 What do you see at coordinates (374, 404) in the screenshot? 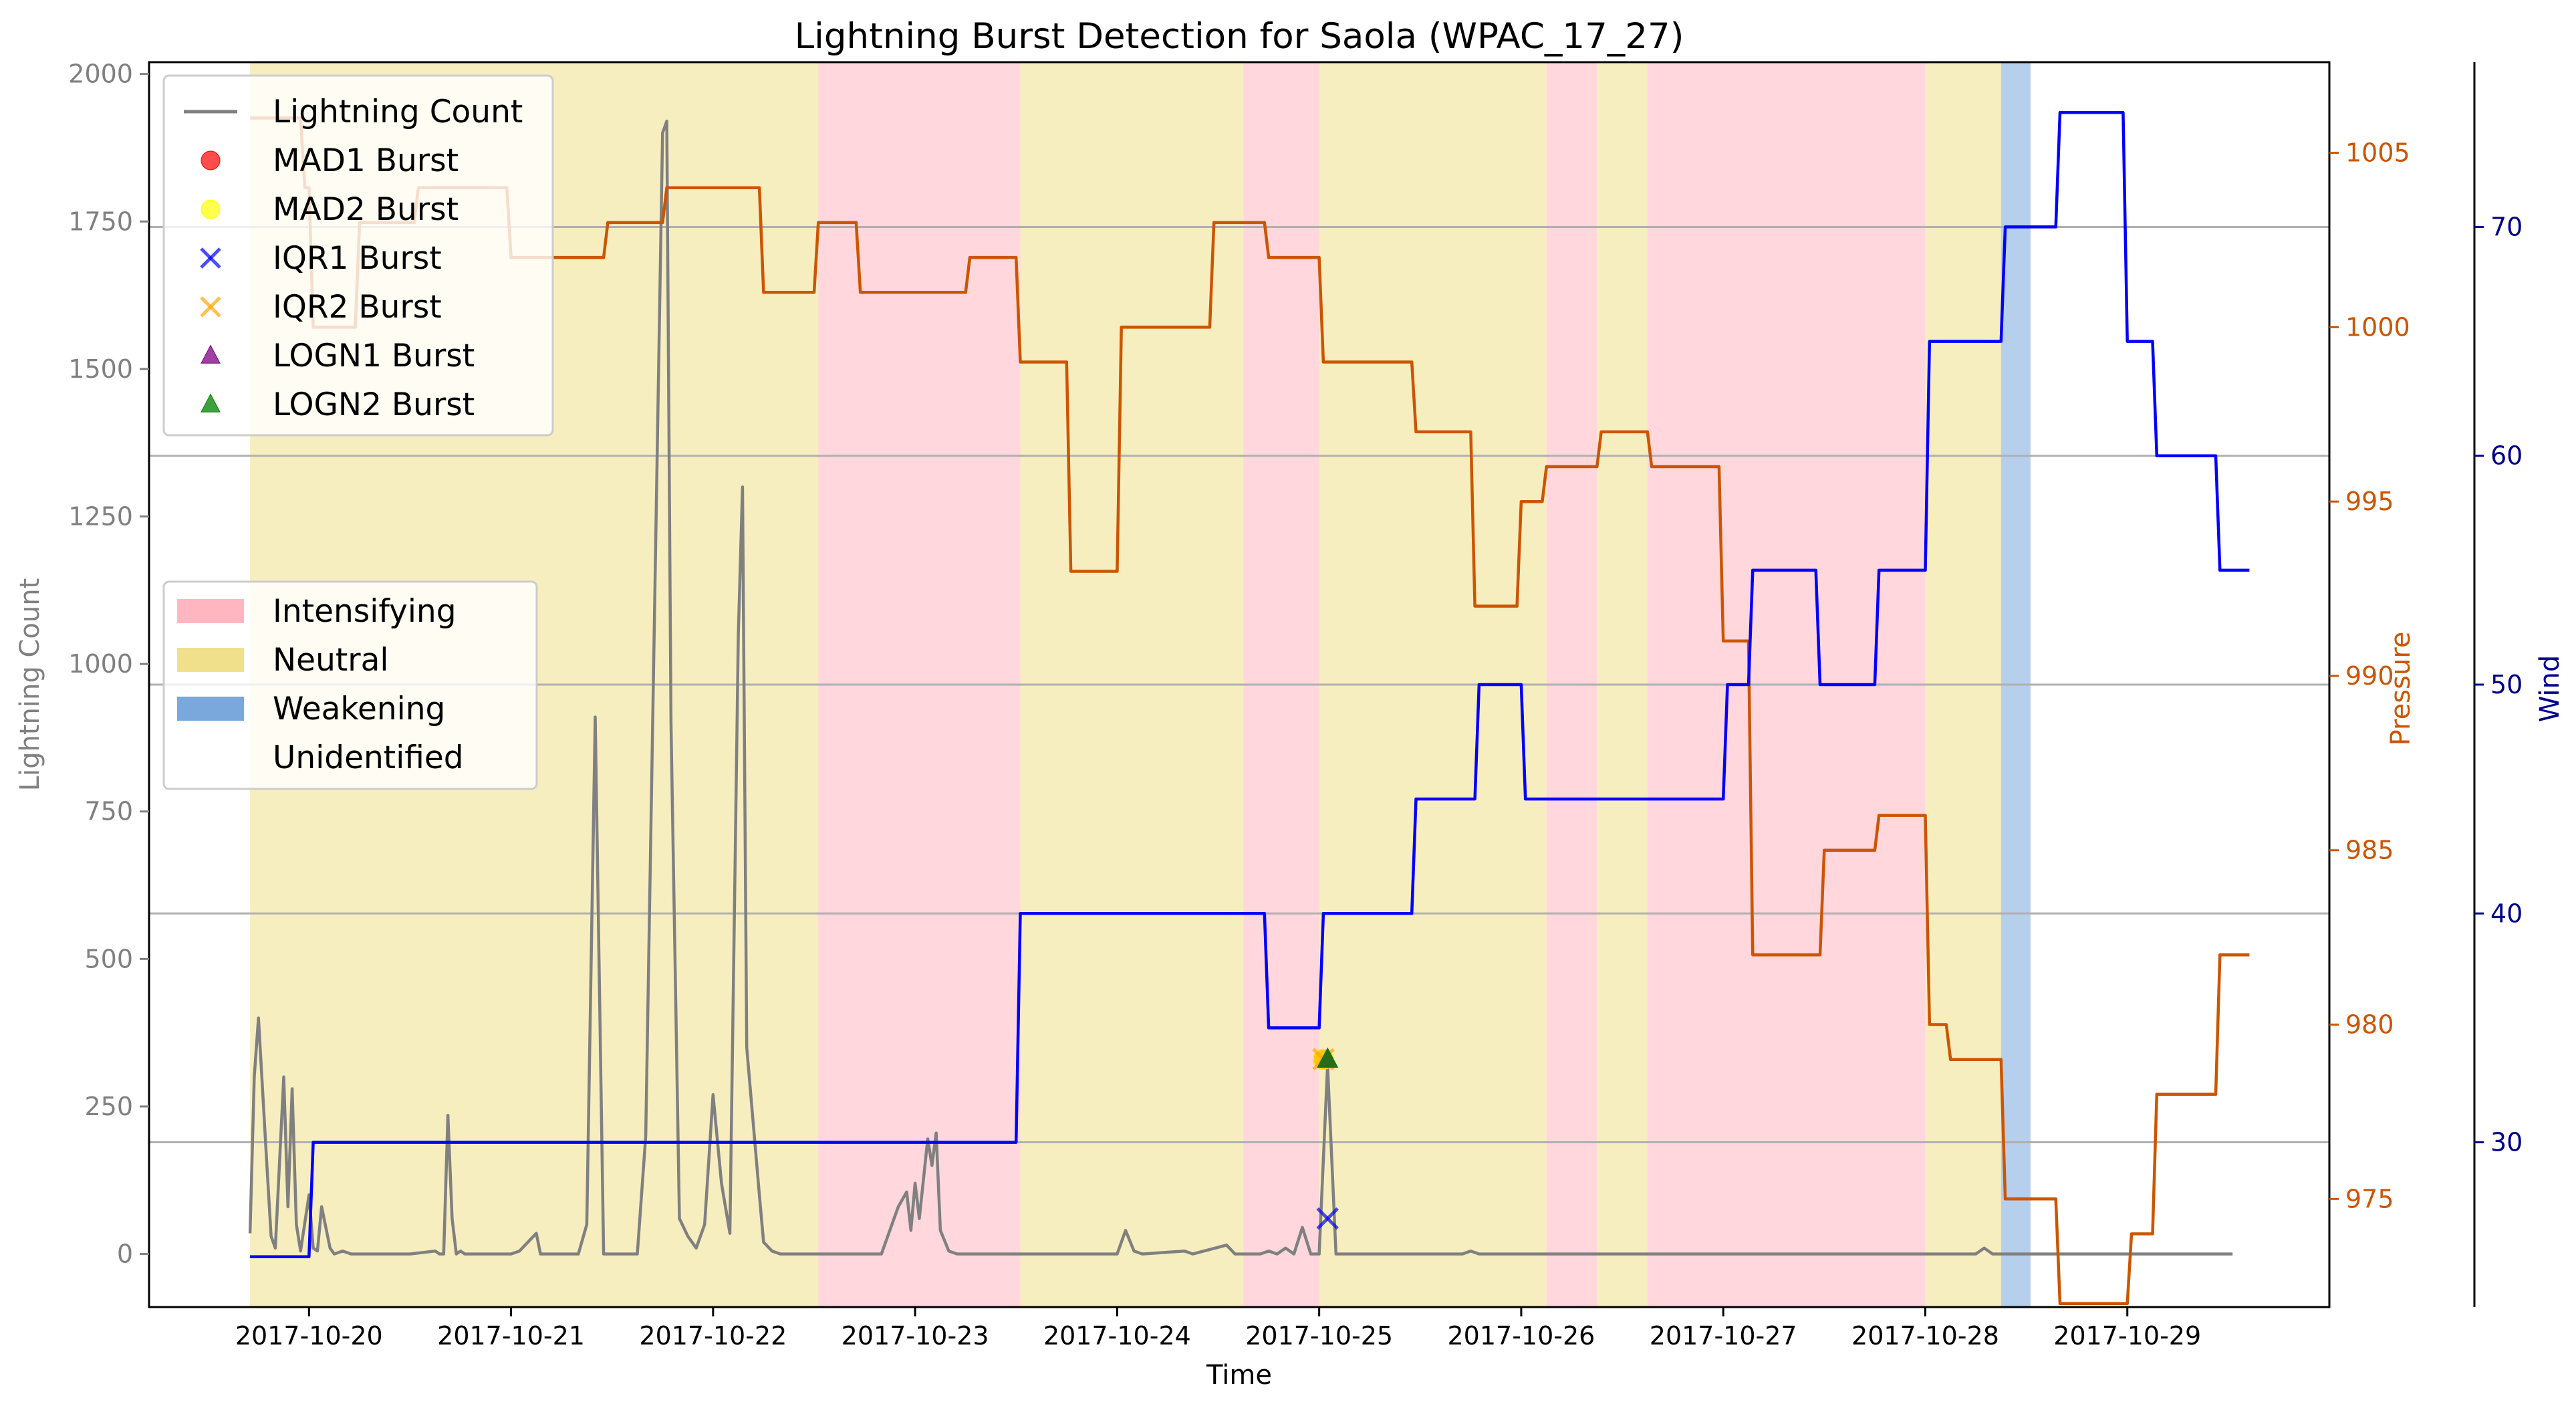
I see `legend-top-label: LOGN2 Burst` at bounding box center [374, 404].